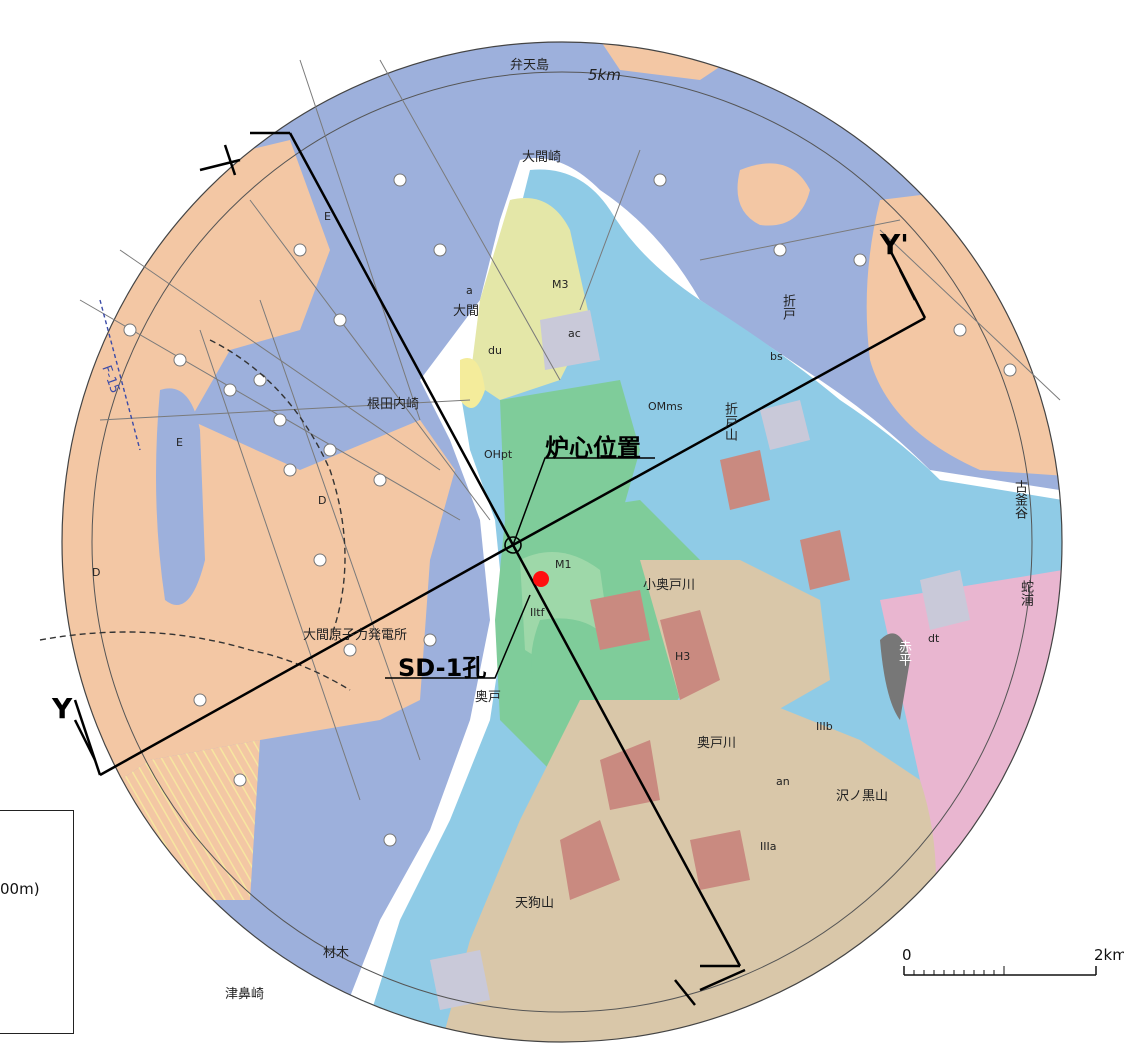  Describe the element at coordinates (665, 406) in the screenshot. I see `unit-label-omms: OMms` at that location.